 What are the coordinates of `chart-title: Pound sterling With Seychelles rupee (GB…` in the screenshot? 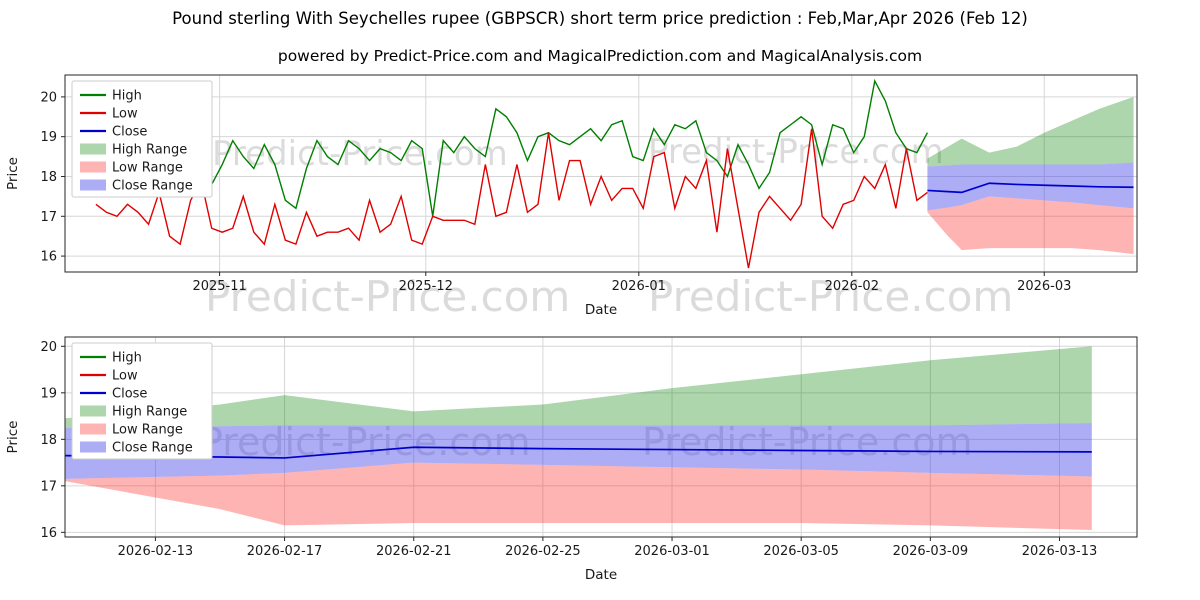 It's located at (600, 18).